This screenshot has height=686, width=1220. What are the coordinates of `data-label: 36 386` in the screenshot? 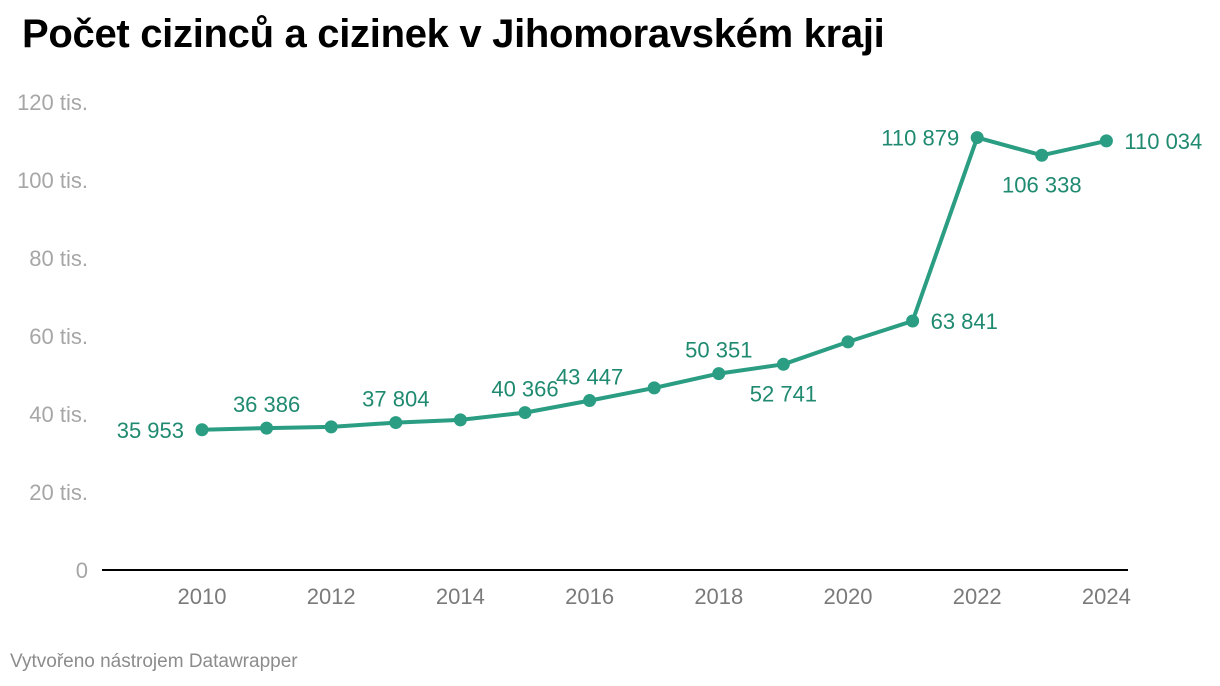 It's located at (266, 404).